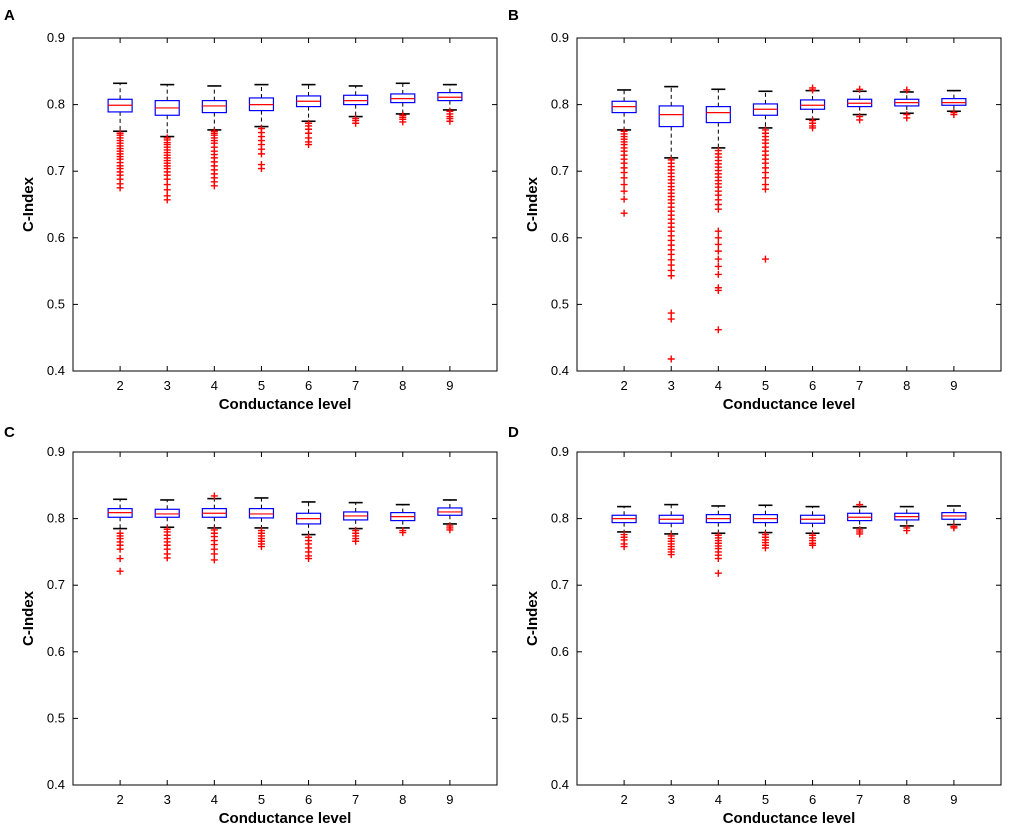 Image resolution: width=1021 pixels, height=831 pixels. What do you see at coordinates (532, 204) in the screenshot?
I see `y-axis-label: C-Index` at bounding box center [532, 204].